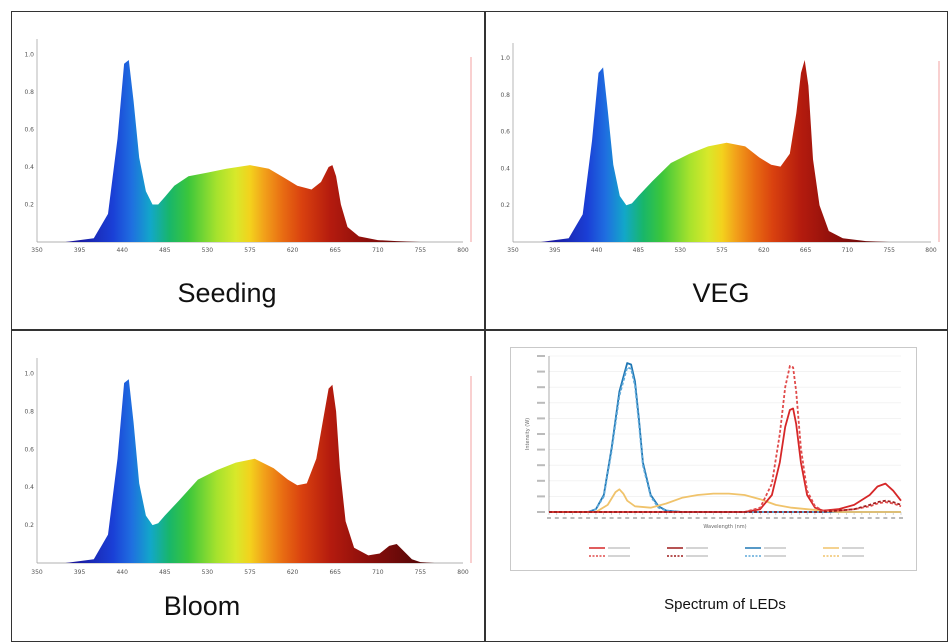 This screenshot has height=642, width=948. I want to click on led-y-label: Intensity (W), so click(528, 434).